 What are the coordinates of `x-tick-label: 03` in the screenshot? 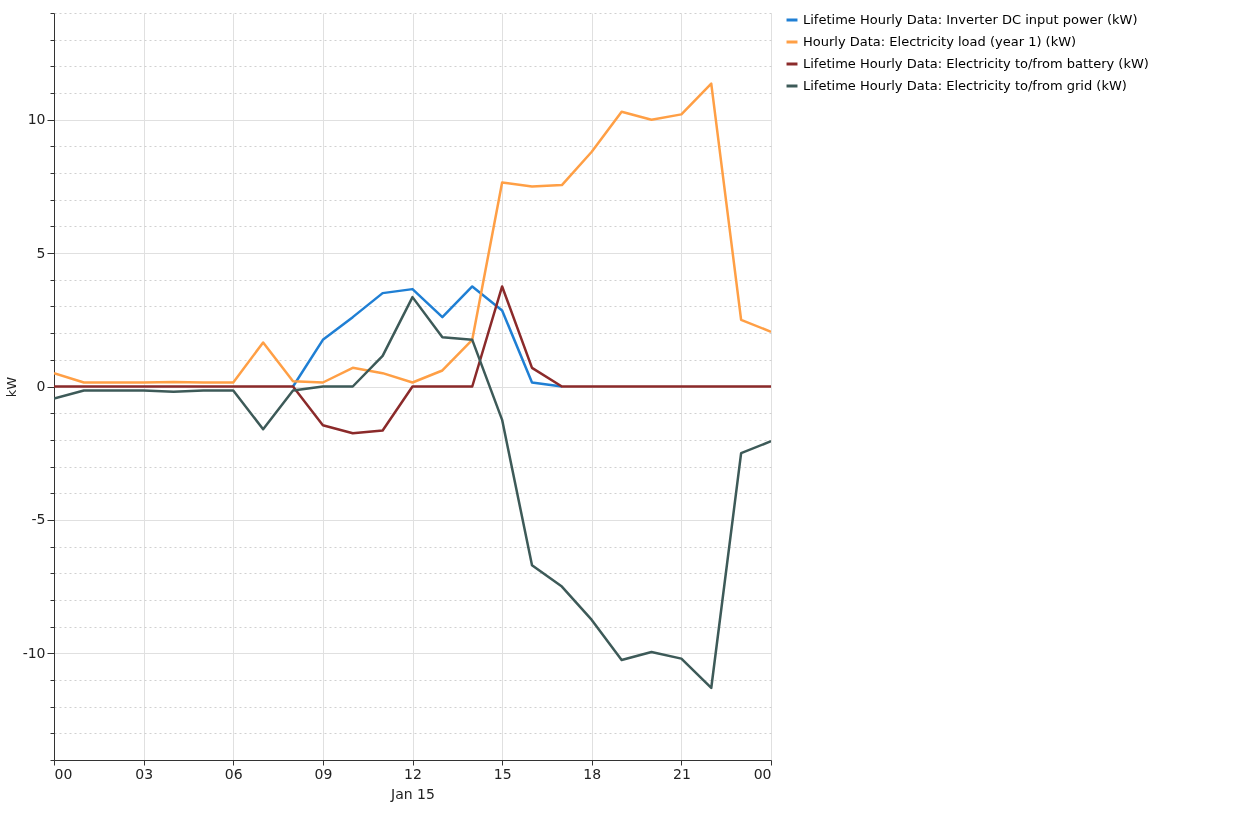 It's located at (144, 773).